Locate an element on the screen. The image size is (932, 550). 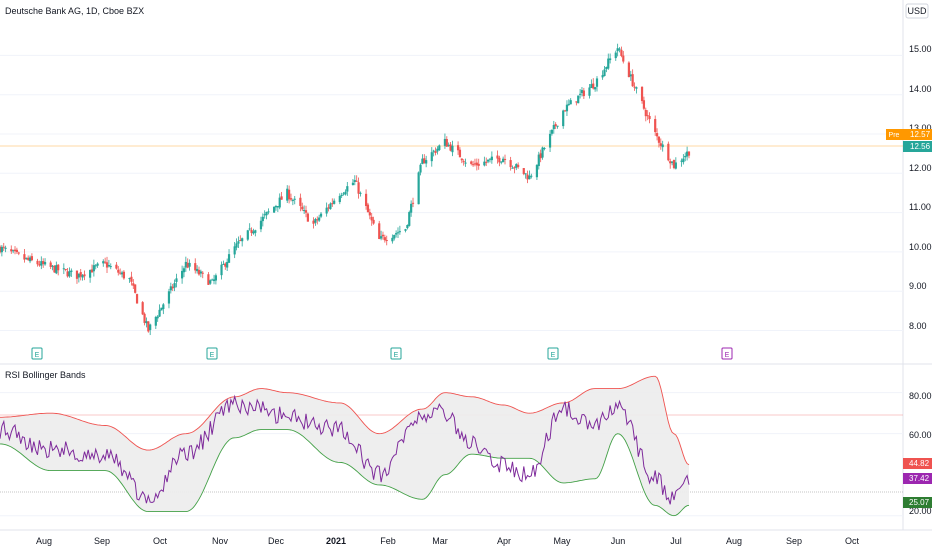
upper-band-tag is located at coordinates (917, 463).